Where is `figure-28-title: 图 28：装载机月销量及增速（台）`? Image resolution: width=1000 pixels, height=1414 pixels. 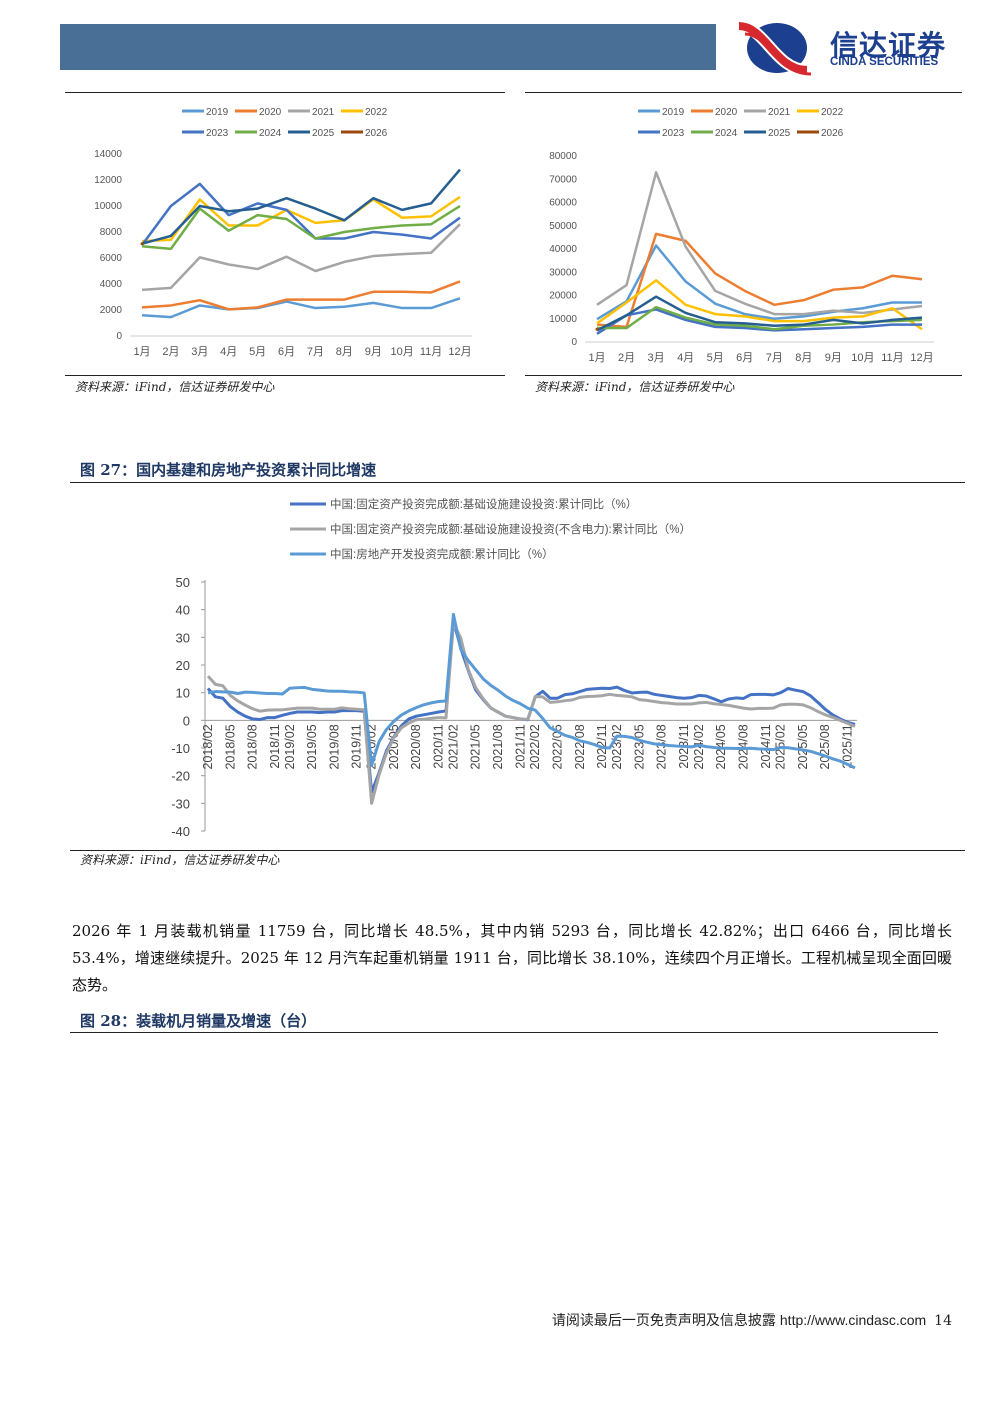
figure-28-title: 图 28：装载机月销量及增速（台） is located at coordinates (198, 1021).